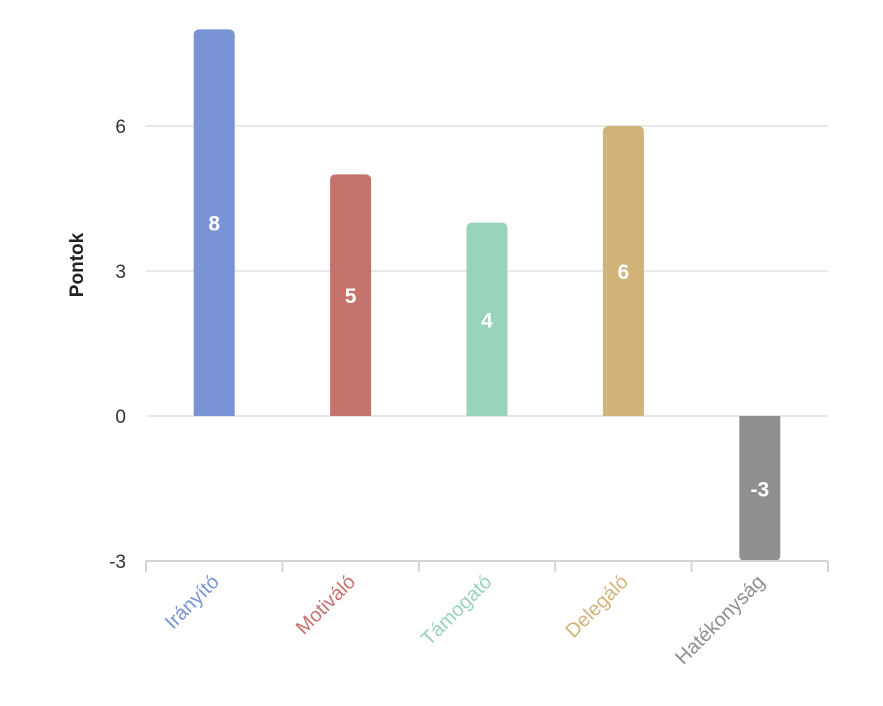 This screenshot has width=883, height=706. I want to click on category-label: Motiváló, so click(326, 605).